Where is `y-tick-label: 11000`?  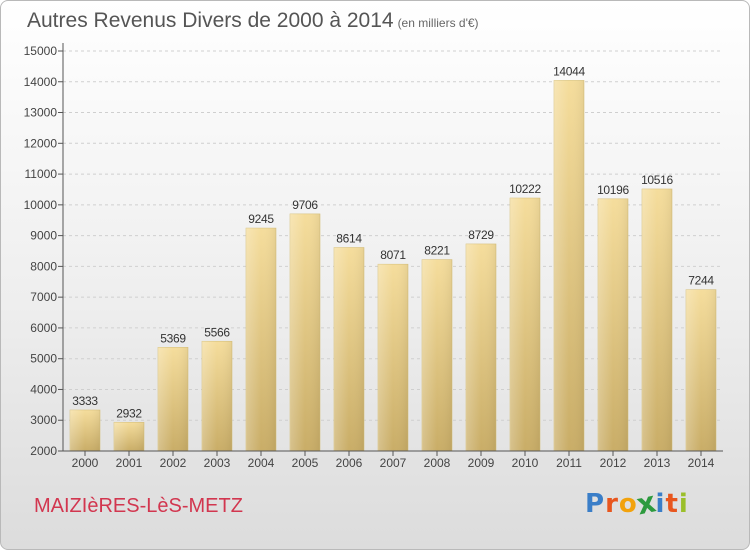
y-tick-label: 11000 is located at coordinates (41, 174).